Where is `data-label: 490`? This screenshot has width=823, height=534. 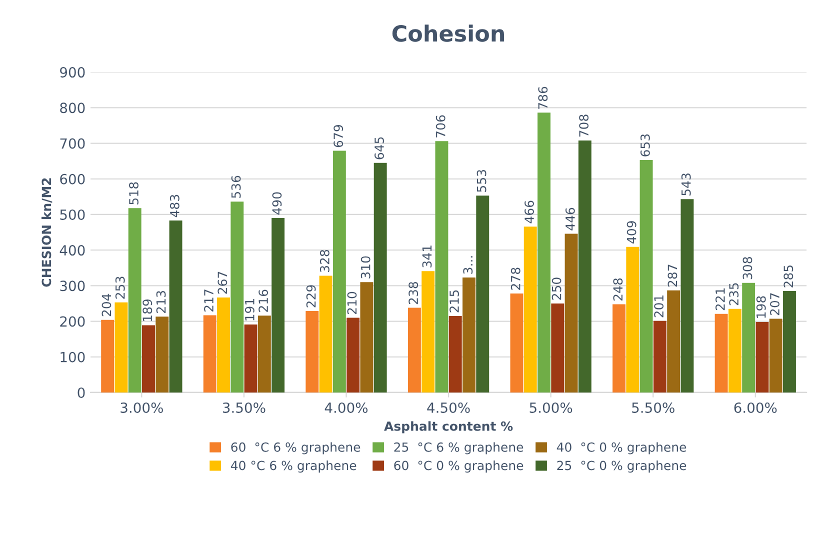
data-label: 490 is located at coordinates (277, 203).